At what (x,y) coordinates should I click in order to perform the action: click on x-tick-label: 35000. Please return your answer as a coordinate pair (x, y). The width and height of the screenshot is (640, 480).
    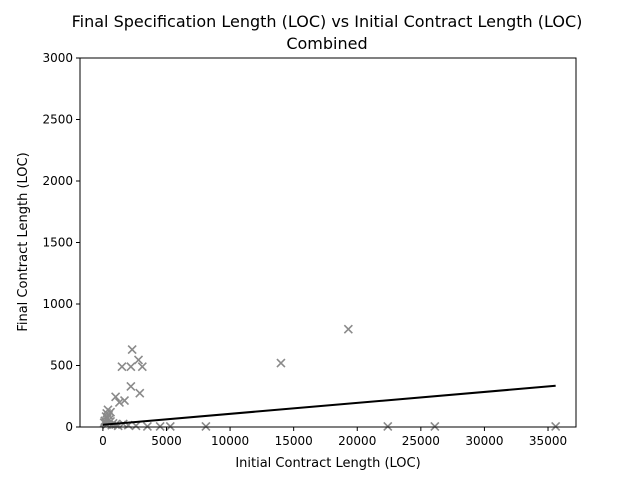
    Looking at the image, I should click on (548, 441).